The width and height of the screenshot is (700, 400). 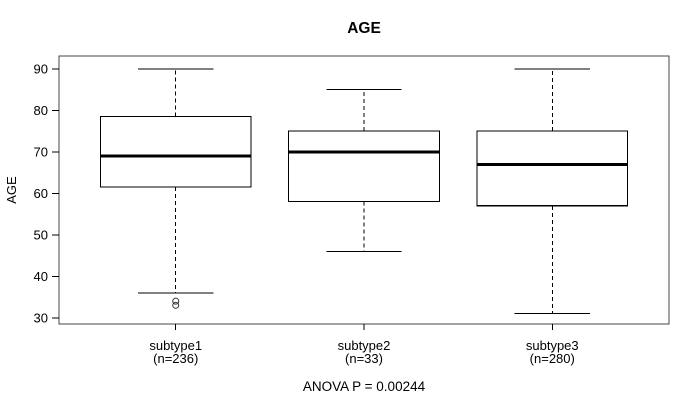 I want to click on x-sublabel-subtype1: (n=236), so click(x=175, y=358).